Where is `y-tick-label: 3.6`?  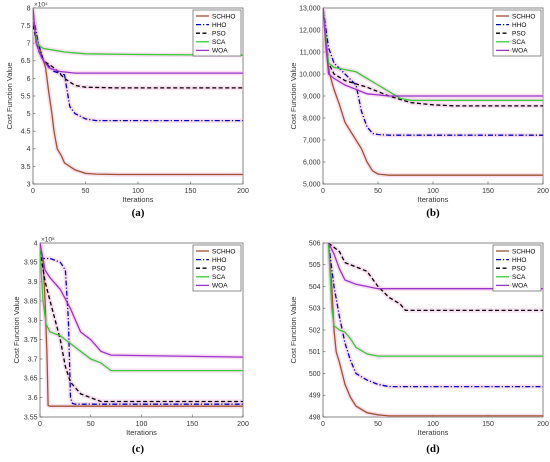
y-tick-label: 3.6 is located at coordinates (33, 398).